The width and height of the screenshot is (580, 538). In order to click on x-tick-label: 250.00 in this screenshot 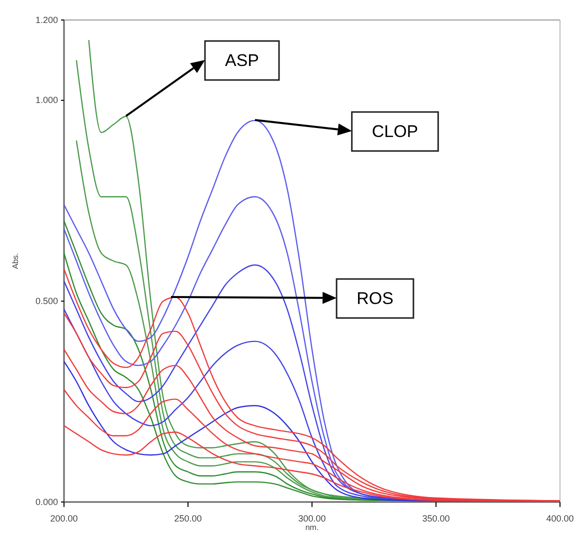, I will do `click(188, 519)`.